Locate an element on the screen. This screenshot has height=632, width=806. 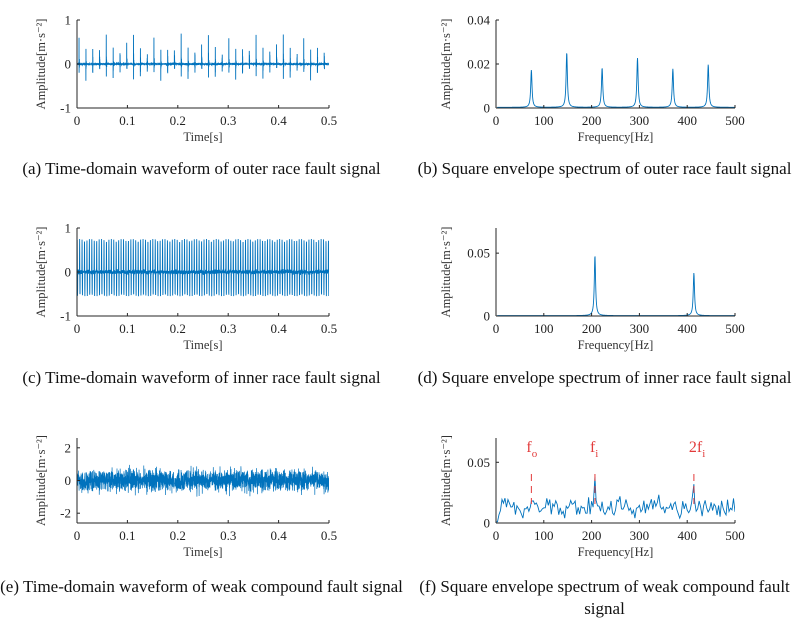
y-axis-label-e: Amplitude[m·s⁻²] is located at coordinates (41, 480).